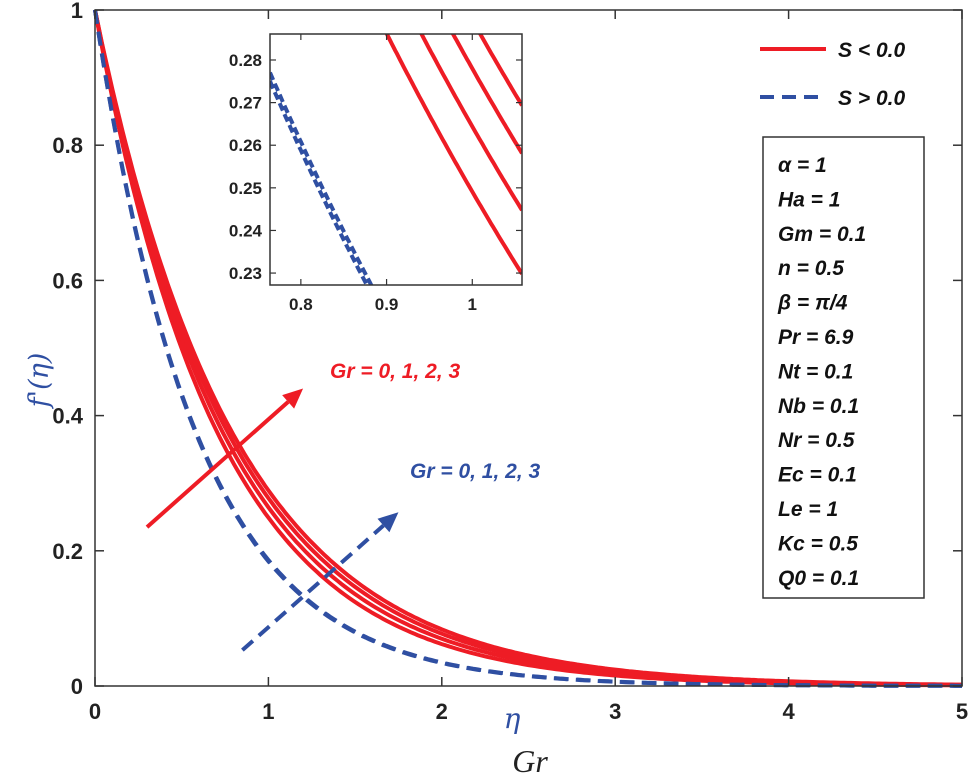 This screenshot has height=779, width=971. Describe the element at coordinates (67, 280) in the screenshot. I see `y-tick-label: 0.6` at that location.